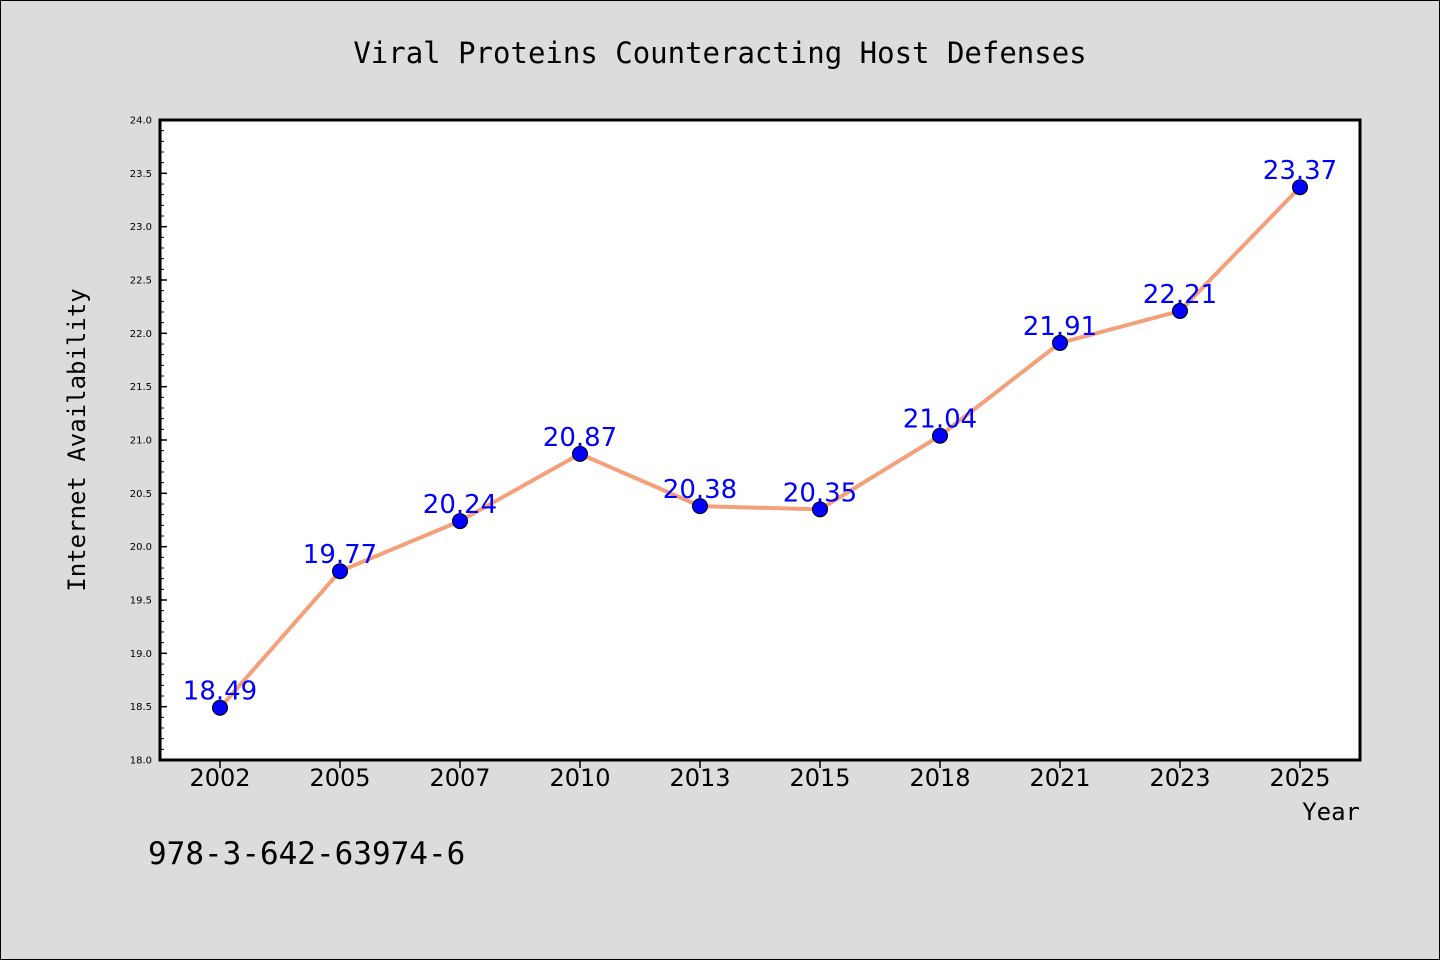  Describe the element at coordinates (141, 121) in the screenshot. I see `y-tick-label: 24.0` at that location.